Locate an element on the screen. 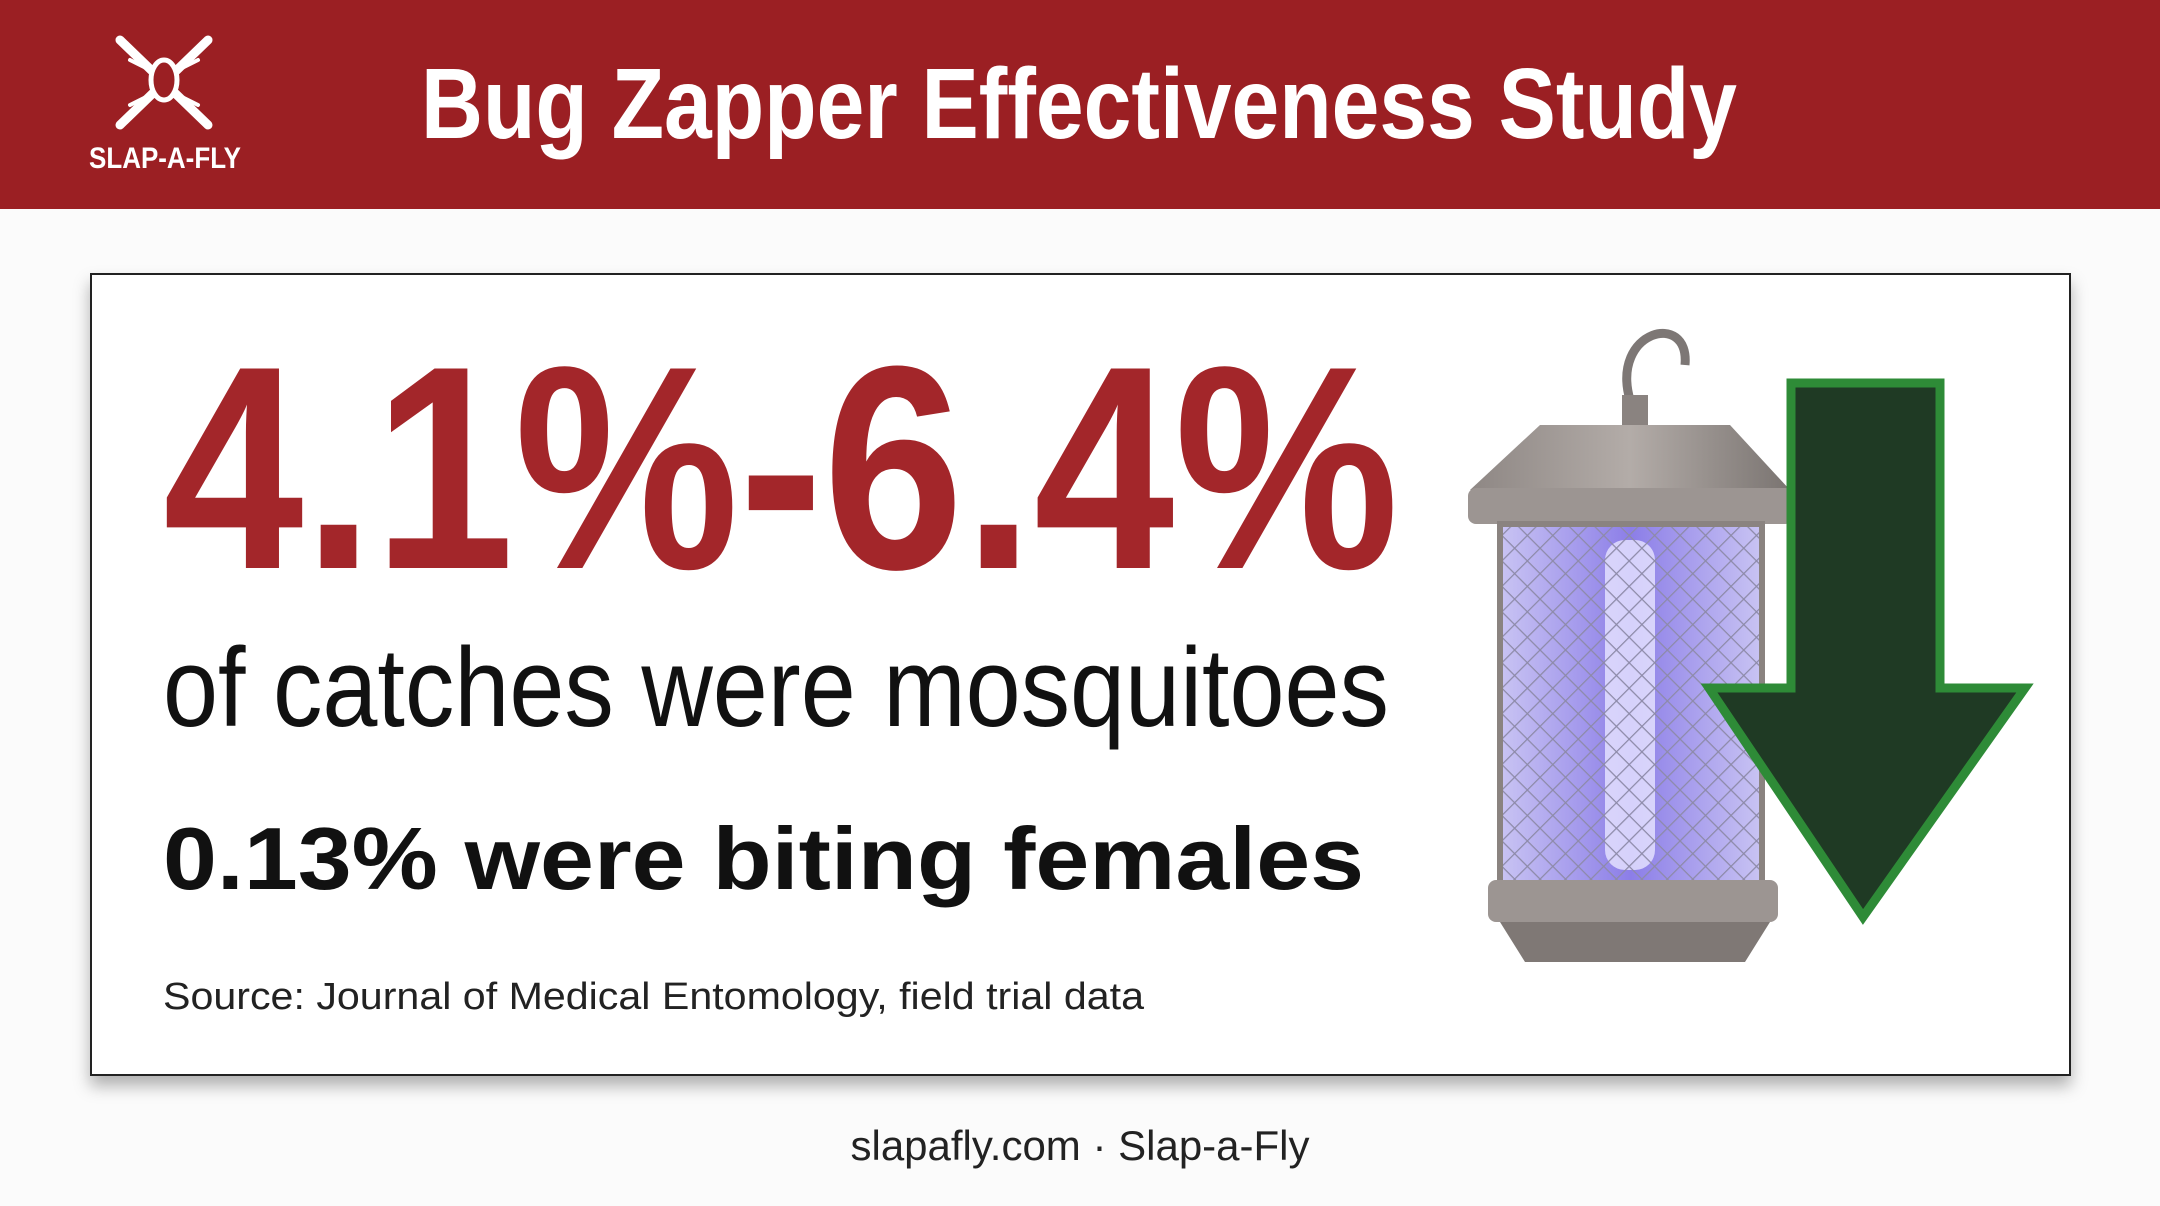 This screenshot has width=2160, height=1206. logo-icon is located at coordinates (164, 82).